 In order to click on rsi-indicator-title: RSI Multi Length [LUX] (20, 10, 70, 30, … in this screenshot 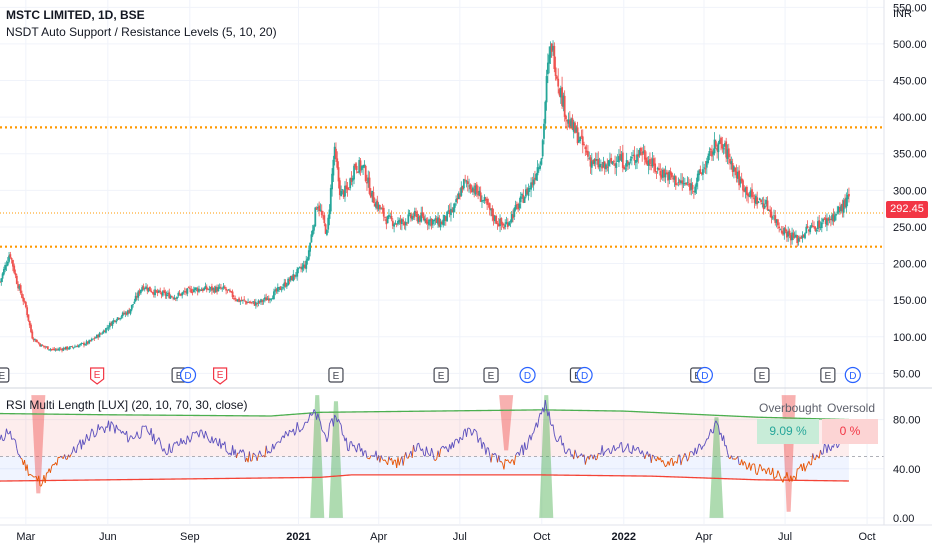, I will do `click(127, 405)`.